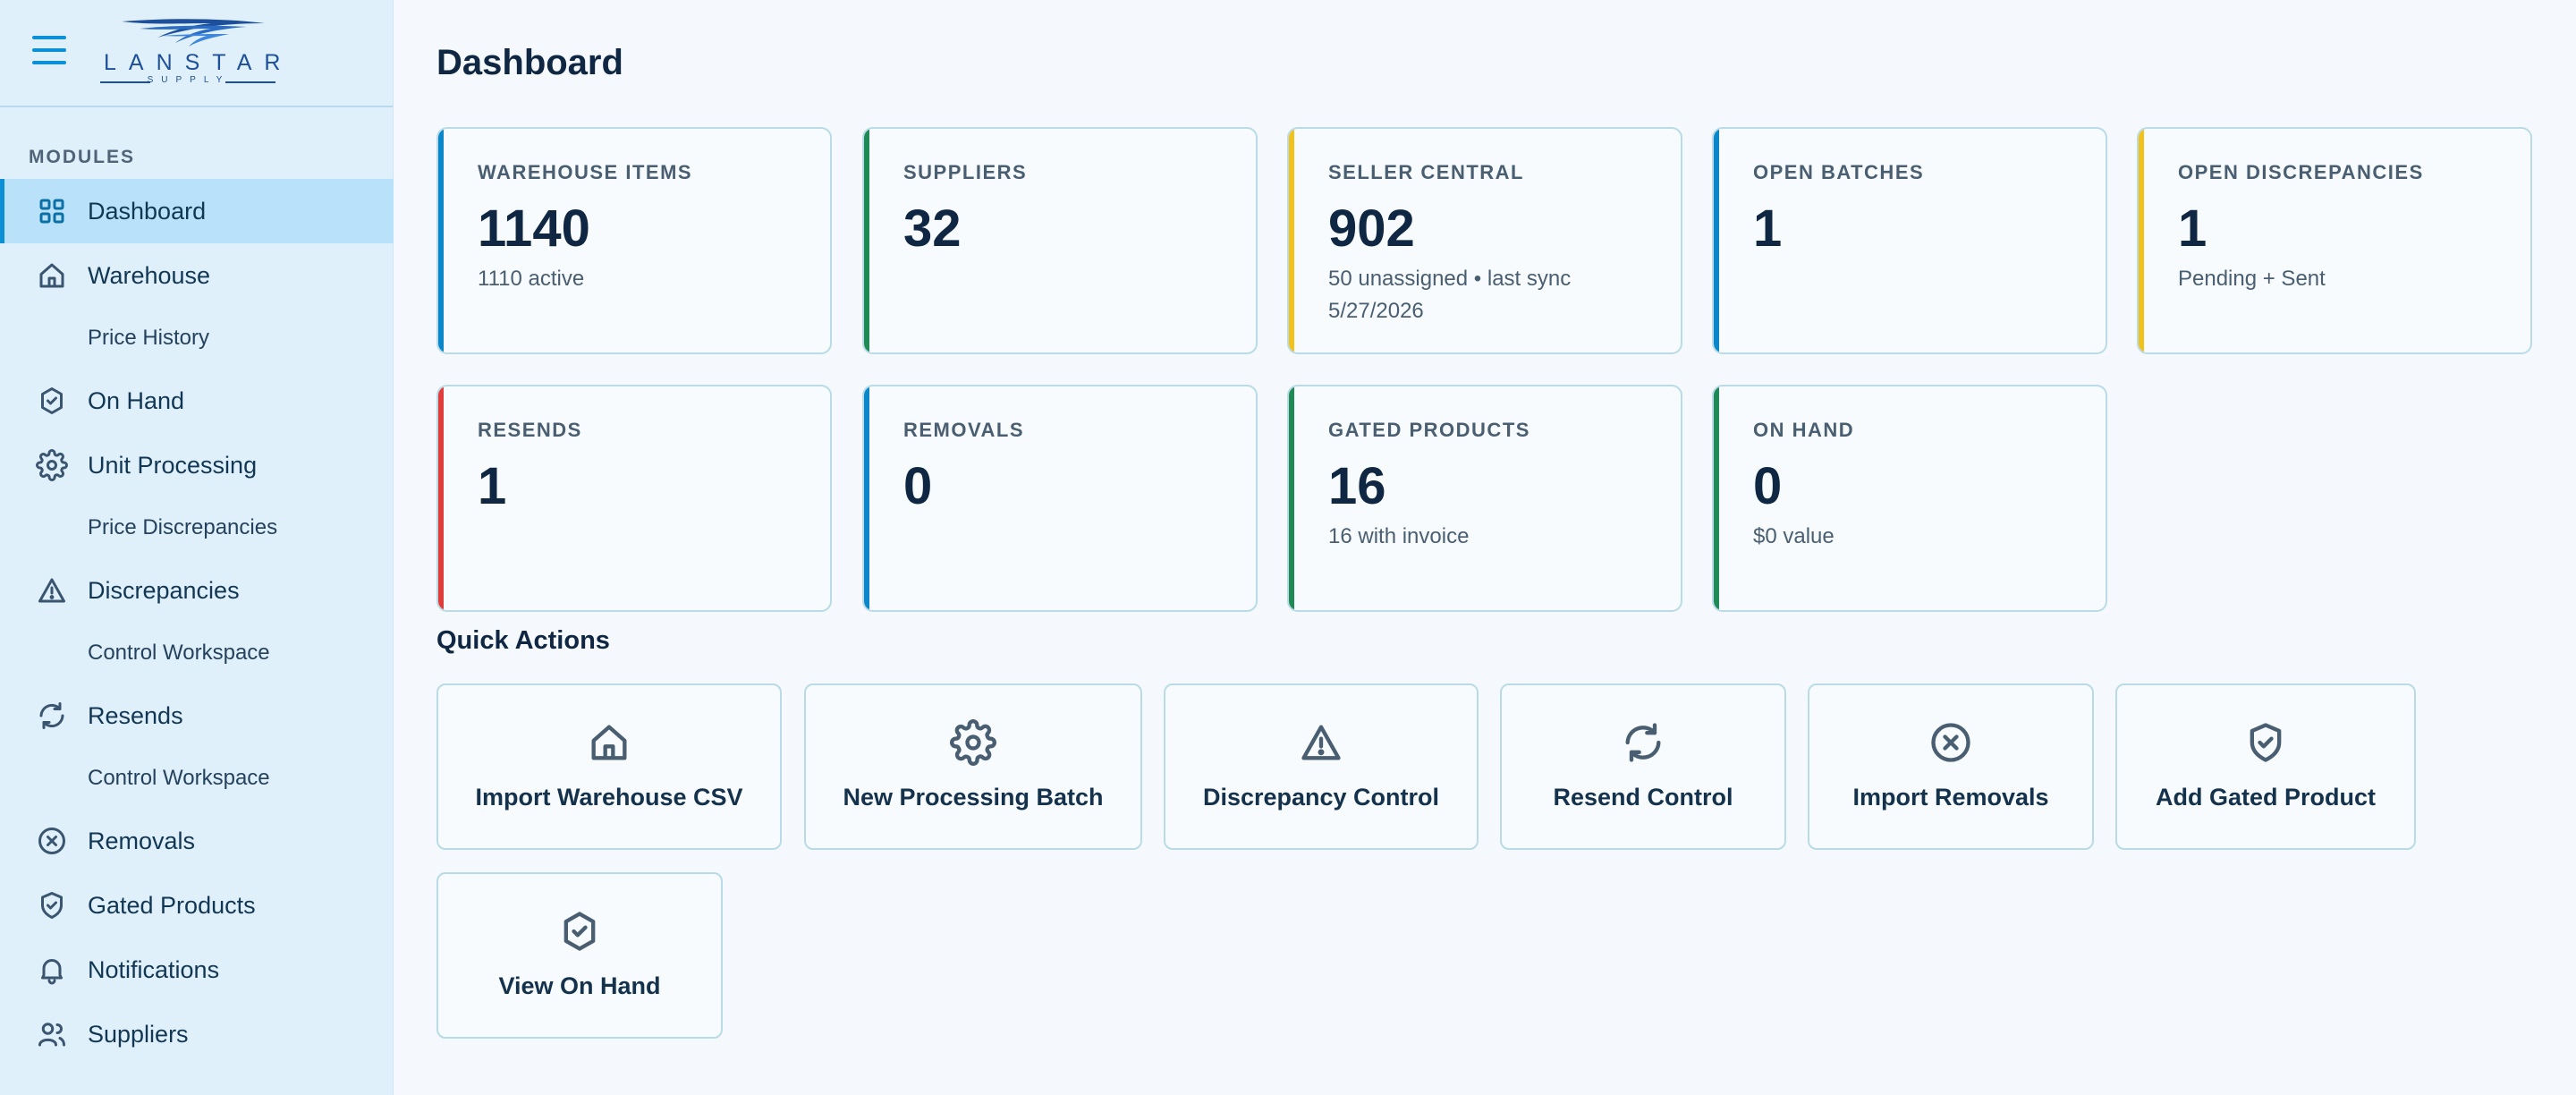 The image size is (2576, 1095). What do you see at coordinates (2265, 797) in the screenshot?
I see `quick-action-label: Add Gated Product` at bounding box center [2265, 797].